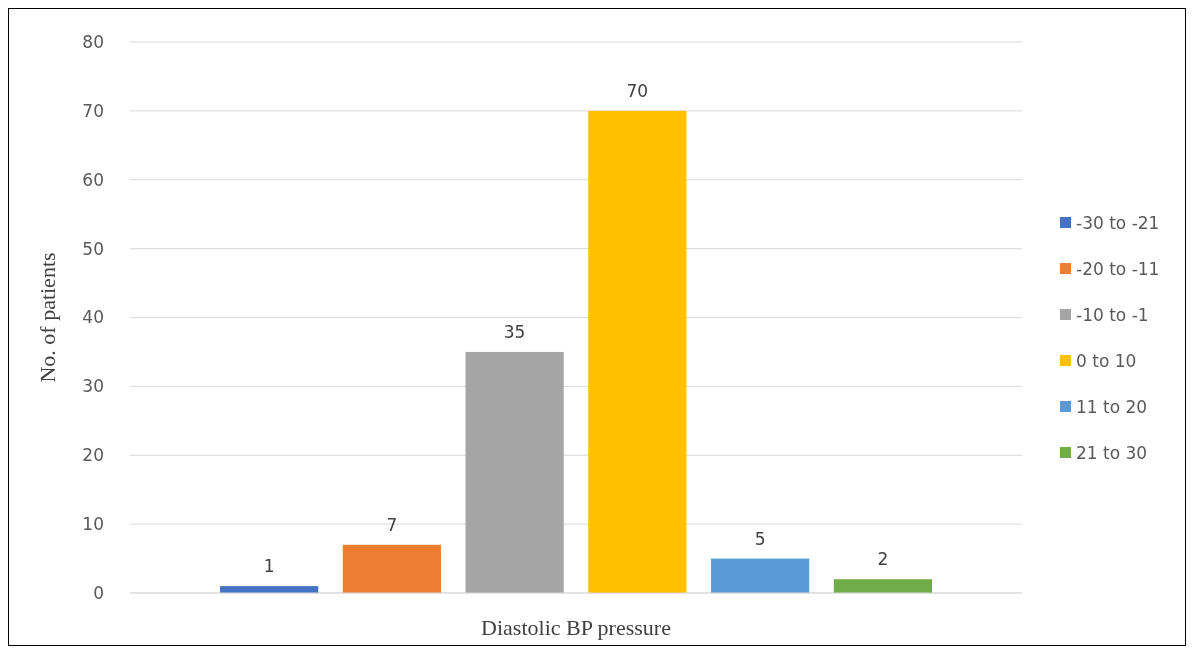 The width and height of the screenshot is (1194, 654). What do you see at coordinates (576, 627) in the screenshot?
I see `x-tick-label: Diastolic BP pressure` at bounding box center [576, 627].